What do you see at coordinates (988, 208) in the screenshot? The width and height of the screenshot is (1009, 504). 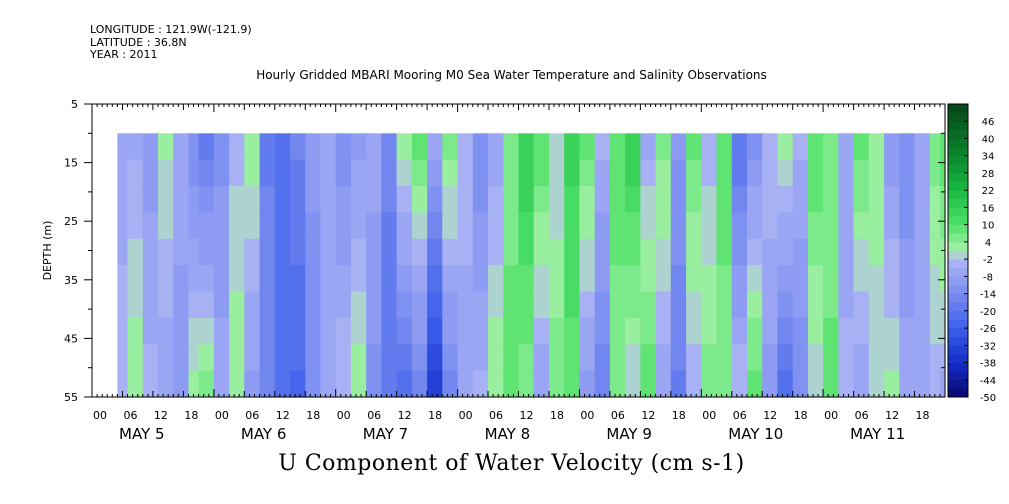 I see `colorbar-label: 16` at bounding box center [988, 208].